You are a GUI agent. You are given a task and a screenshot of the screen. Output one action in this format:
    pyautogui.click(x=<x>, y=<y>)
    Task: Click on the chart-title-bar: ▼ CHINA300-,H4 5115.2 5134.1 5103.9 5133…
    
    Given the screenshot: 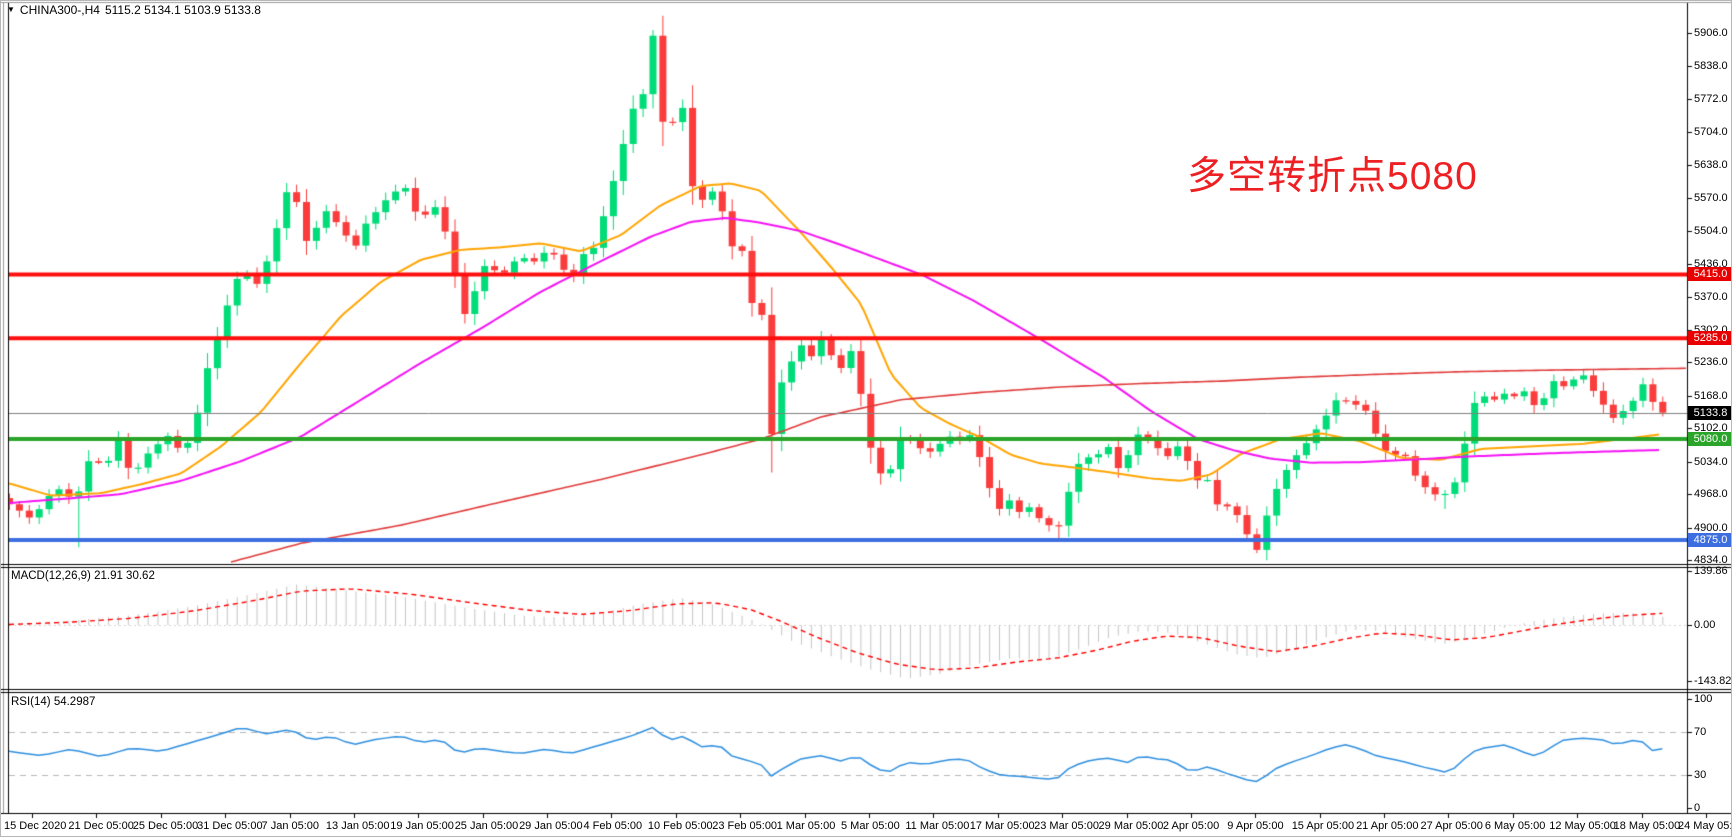 What is the action you would take?
    pyautogui.click(x=134, y=10)
    